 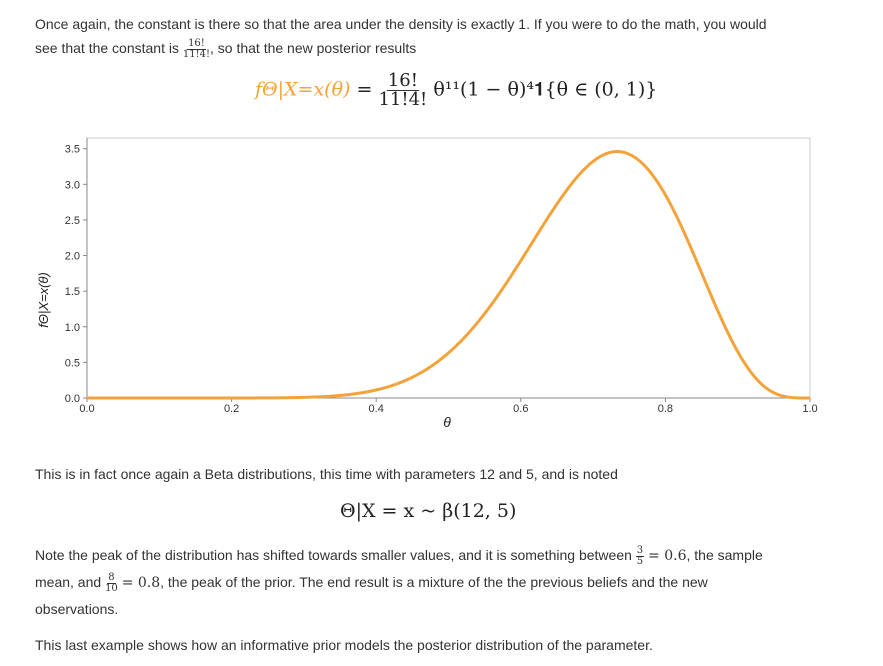 What do you see at coordinates (72, 185) in the screenshot?
I see `y-tick-label: 3.0` at bounding box center [72, 185].